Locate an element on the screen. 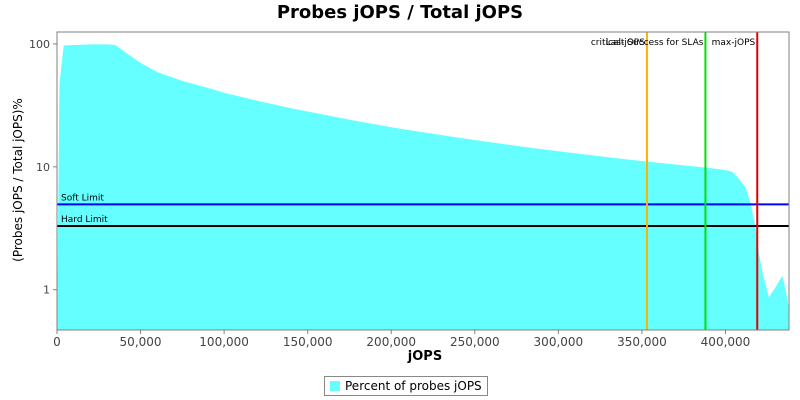 The width and height of the screenshot is (800, 400). x-tick-label: 400,000 is located at coordinates (726, 342).